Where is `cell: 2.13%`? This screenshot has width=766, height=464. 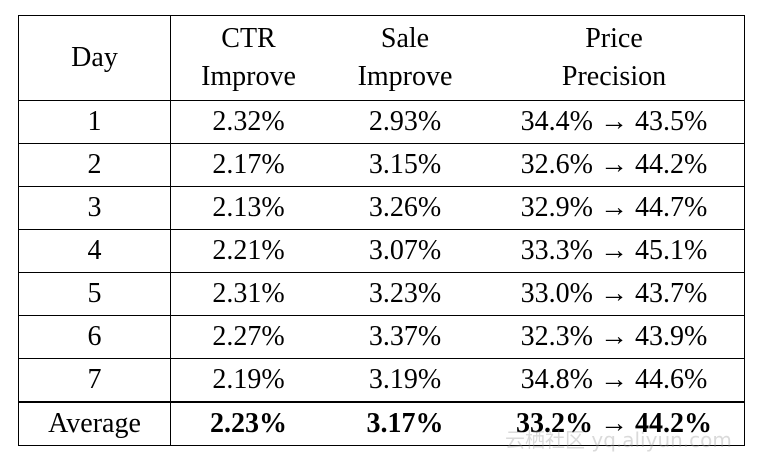
cell: 2.13% is located at coordinates (248, 208).